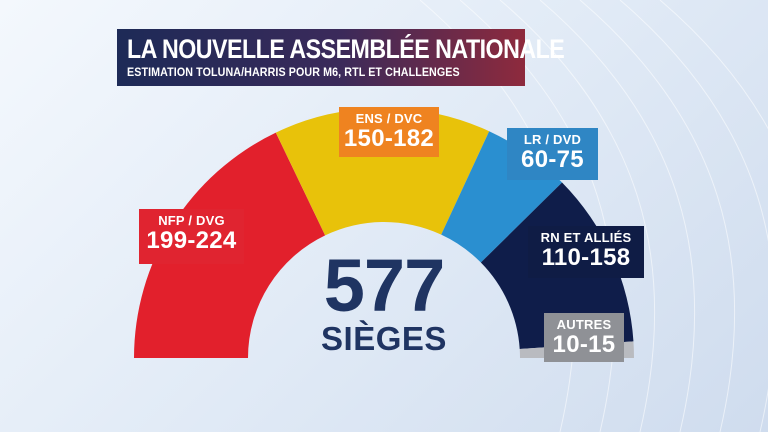 Image resolution: width=768 pixels, height=432 pixels. I want to click on label-nfp: NFP / DVG 199-224, so click(191, 236).